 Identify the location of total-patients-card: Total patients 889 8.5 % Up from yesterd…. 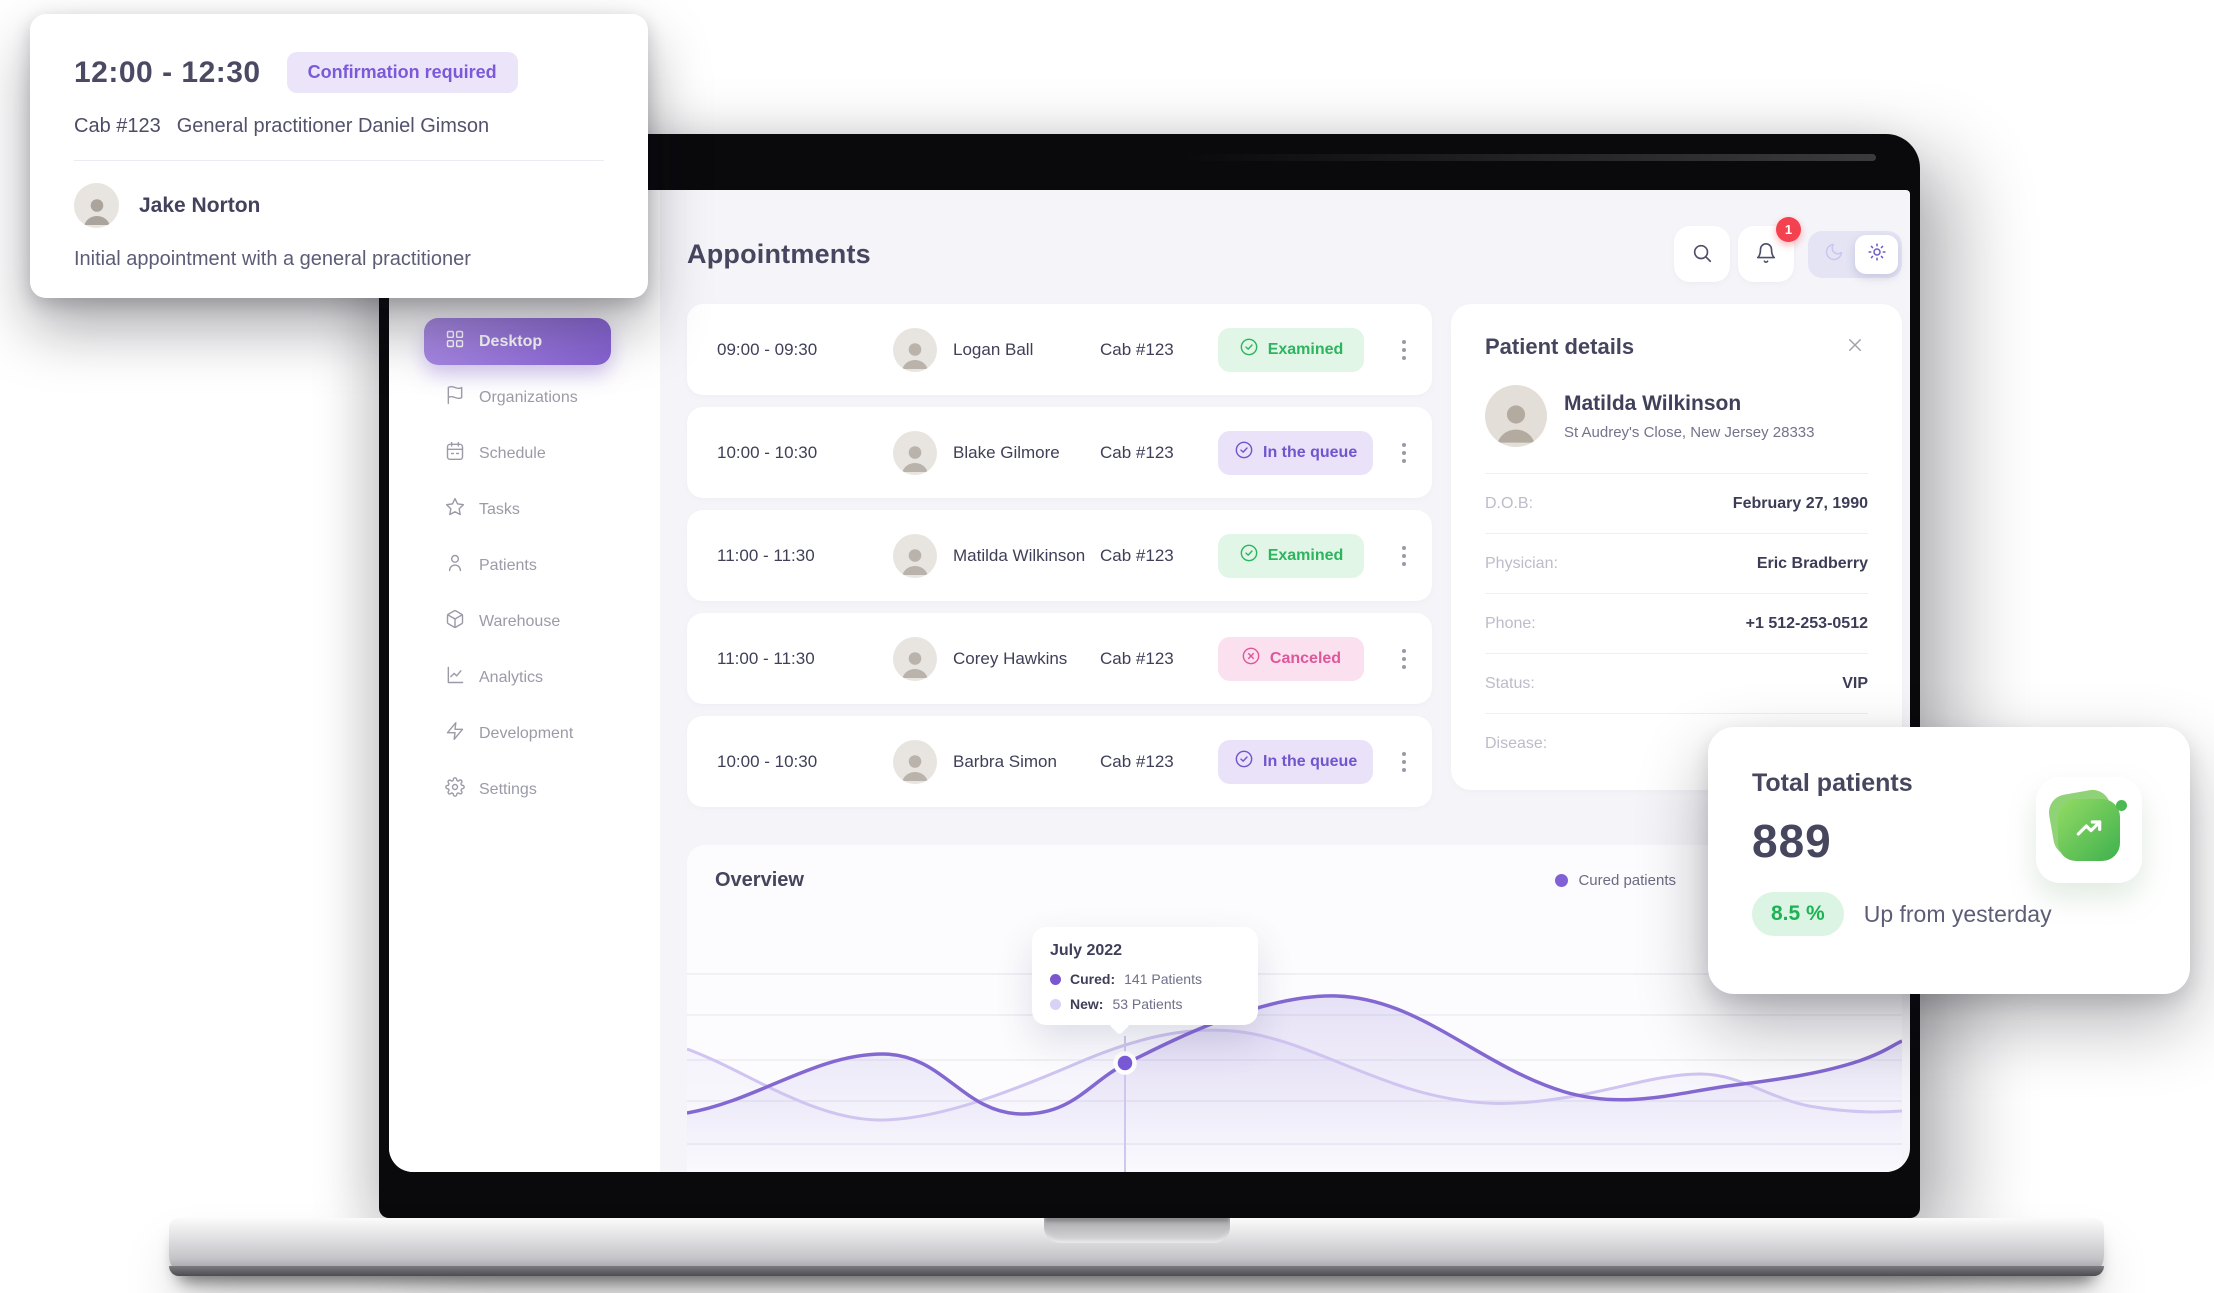
(1949, 860).